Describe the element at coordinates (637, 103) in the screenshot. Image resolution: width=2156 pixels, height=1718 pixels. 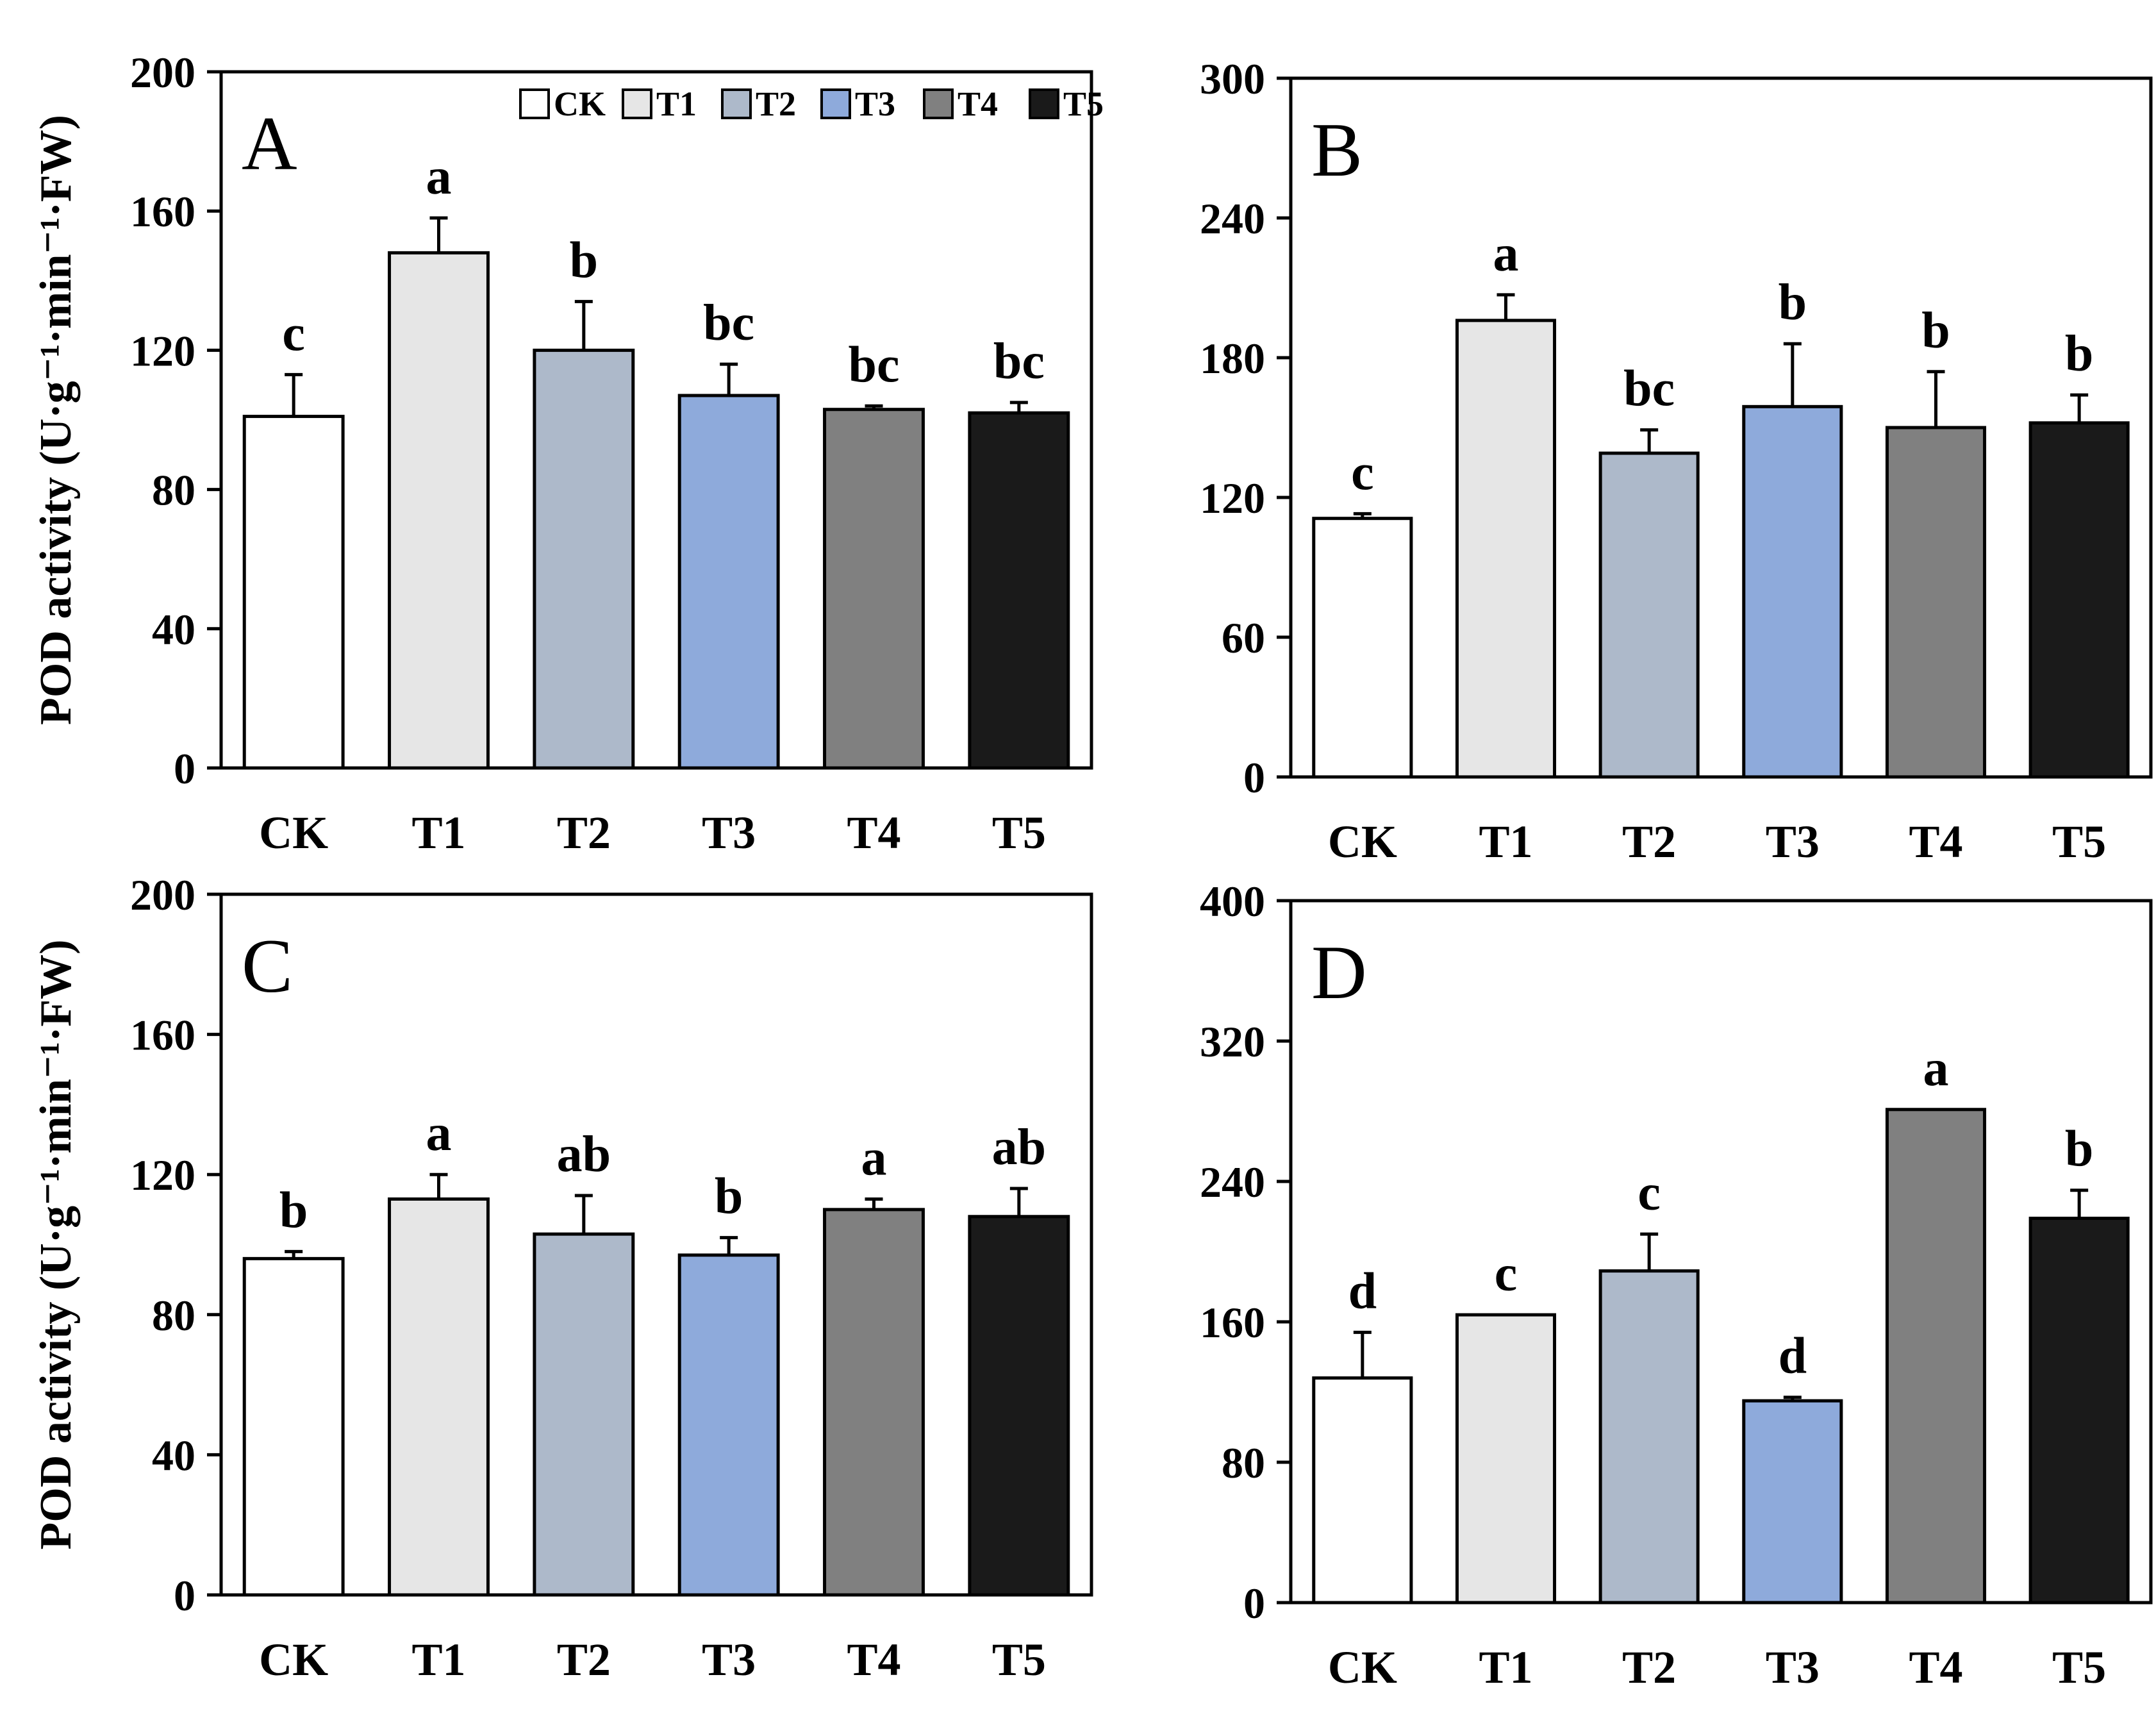
I see `legend-swatch-t1` at that location.